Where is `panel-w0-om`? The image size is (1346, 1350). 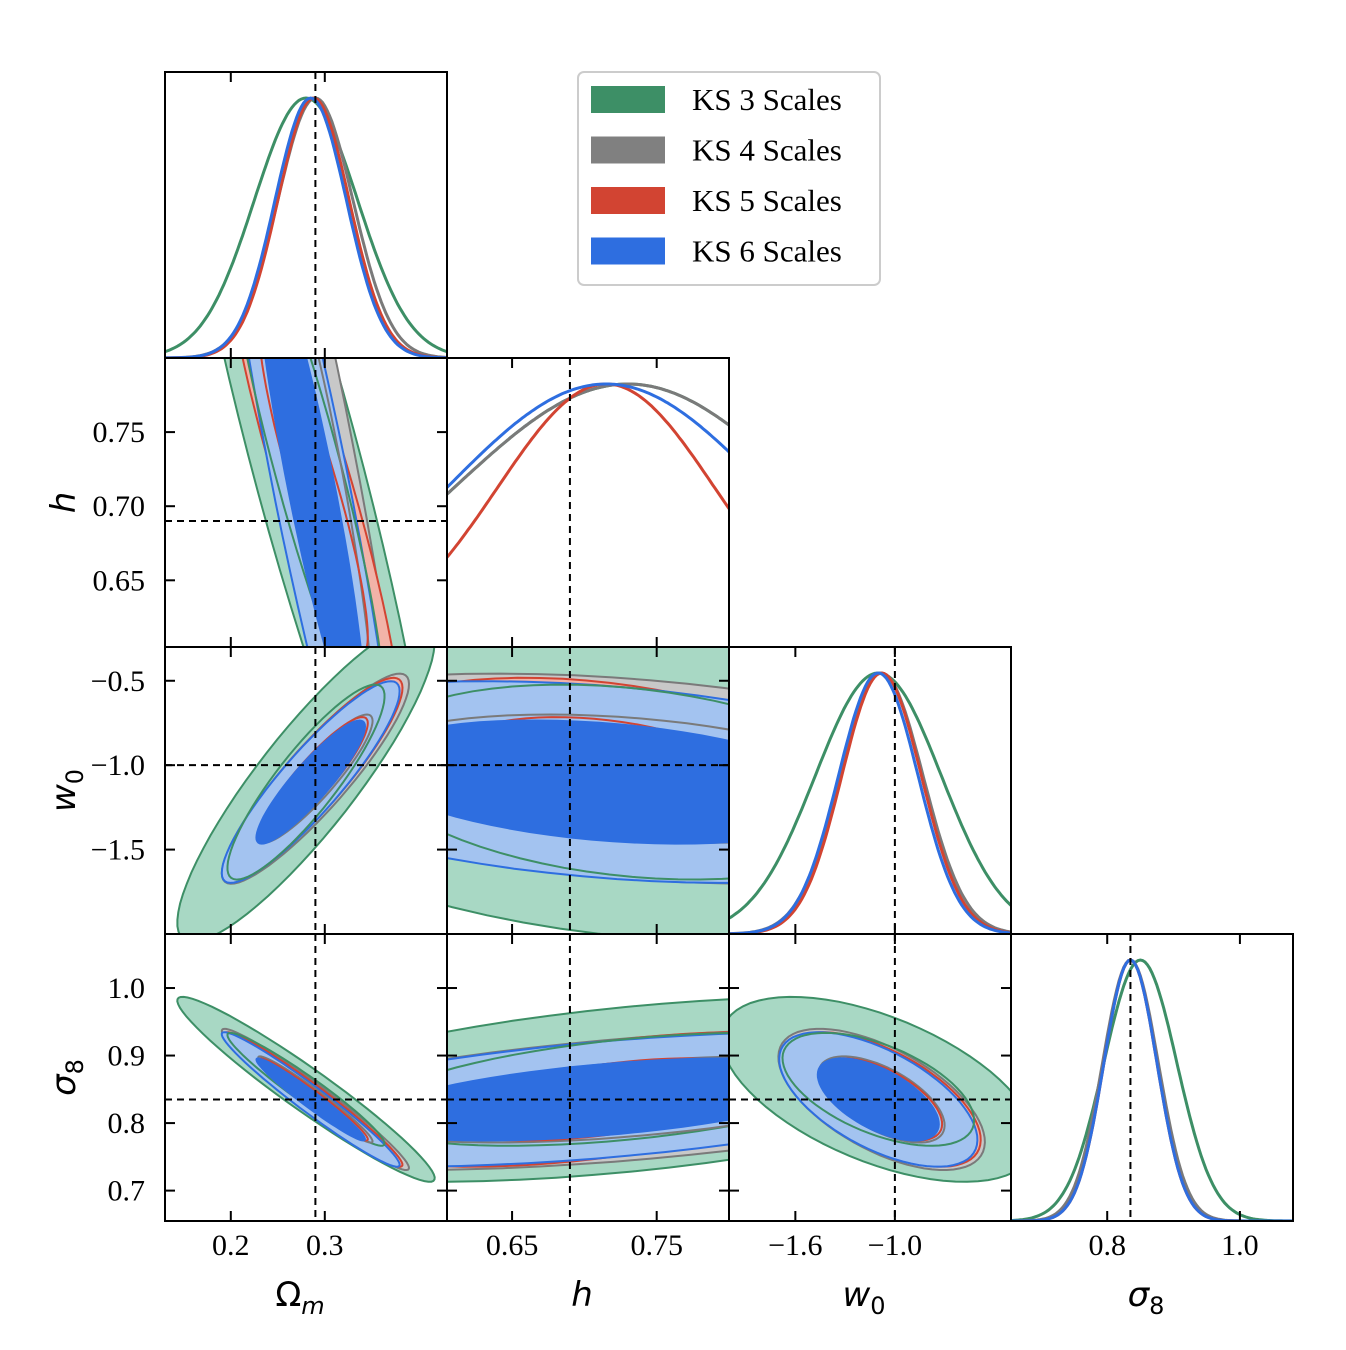 panel-w0-om is located at coordinates (306, 790).